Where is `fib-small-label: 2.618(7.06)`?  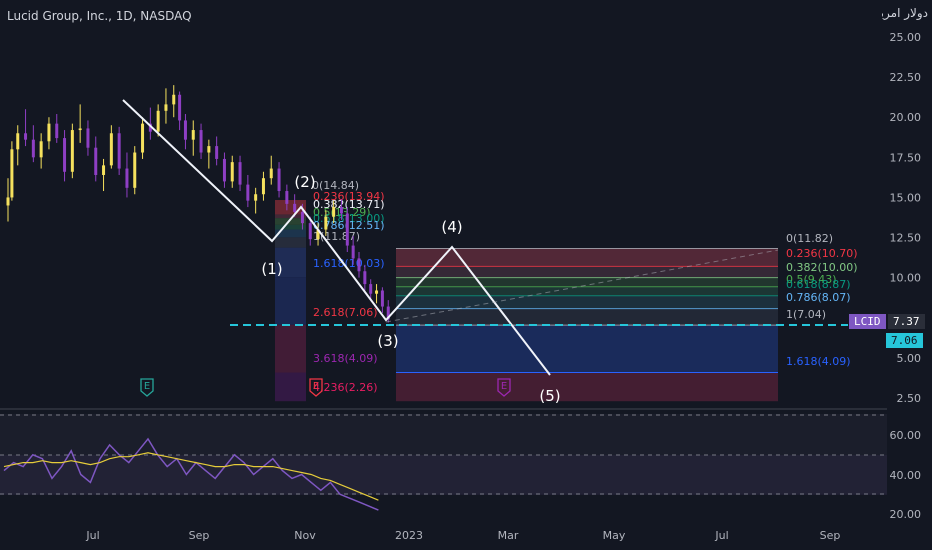 fib-small-label: 2.618(7.06) is located at coordinates (345, 312).